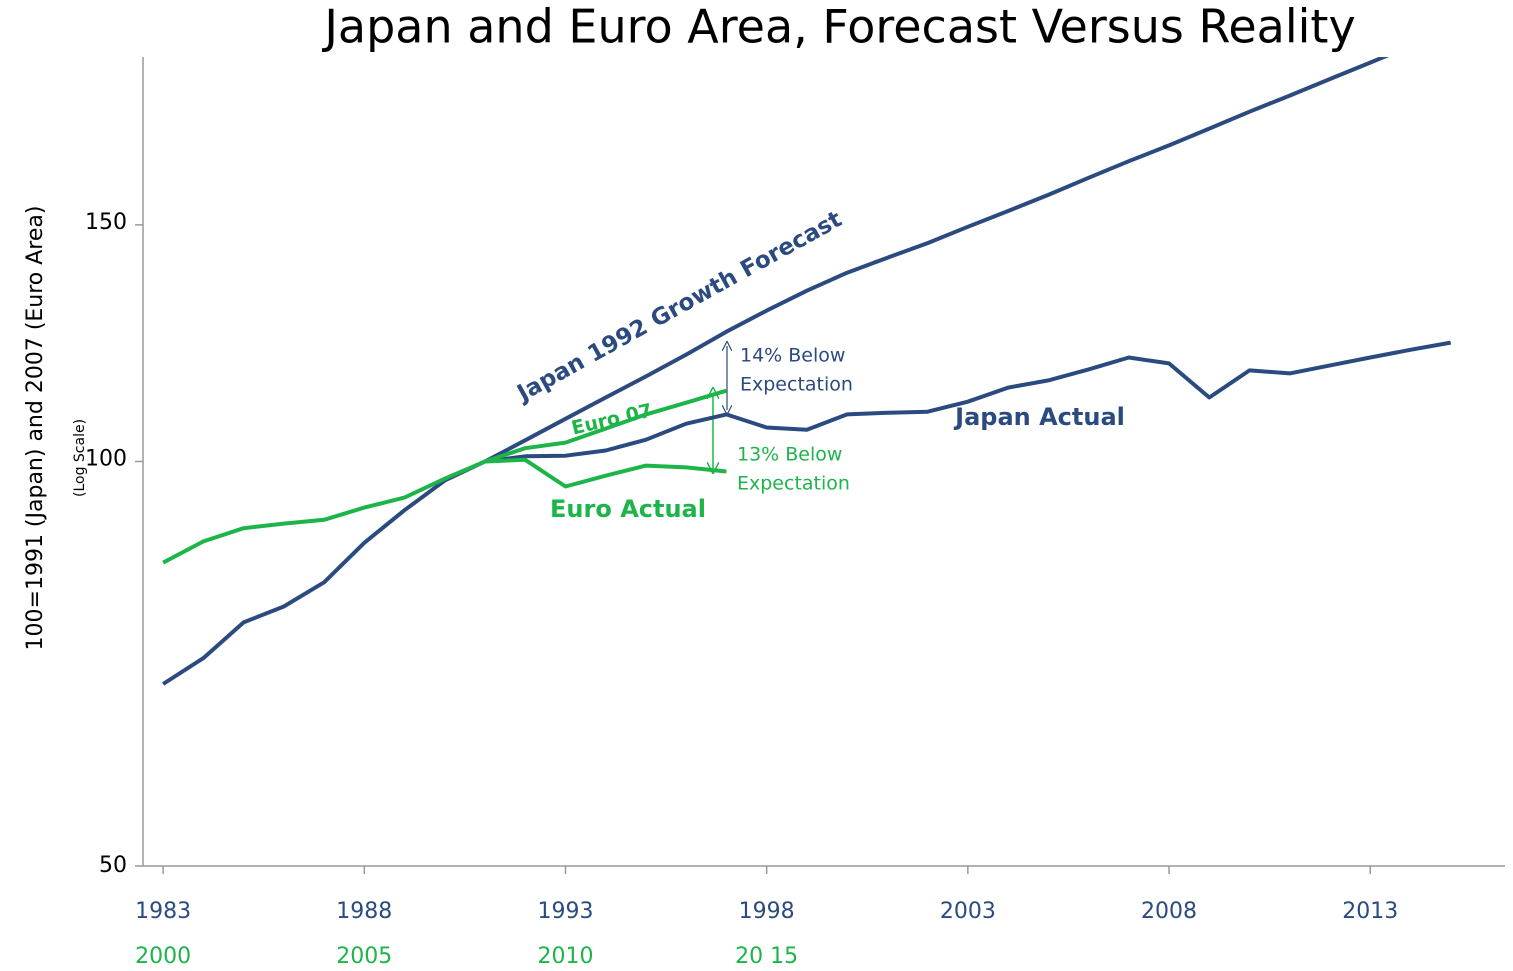 Image resolution: width=1513 pixels, height=971 pixels. What do you see at coordinates (968, 911) in the screenshot?
I see `x-tick-label: 2003` at bounding box center [968, 911].